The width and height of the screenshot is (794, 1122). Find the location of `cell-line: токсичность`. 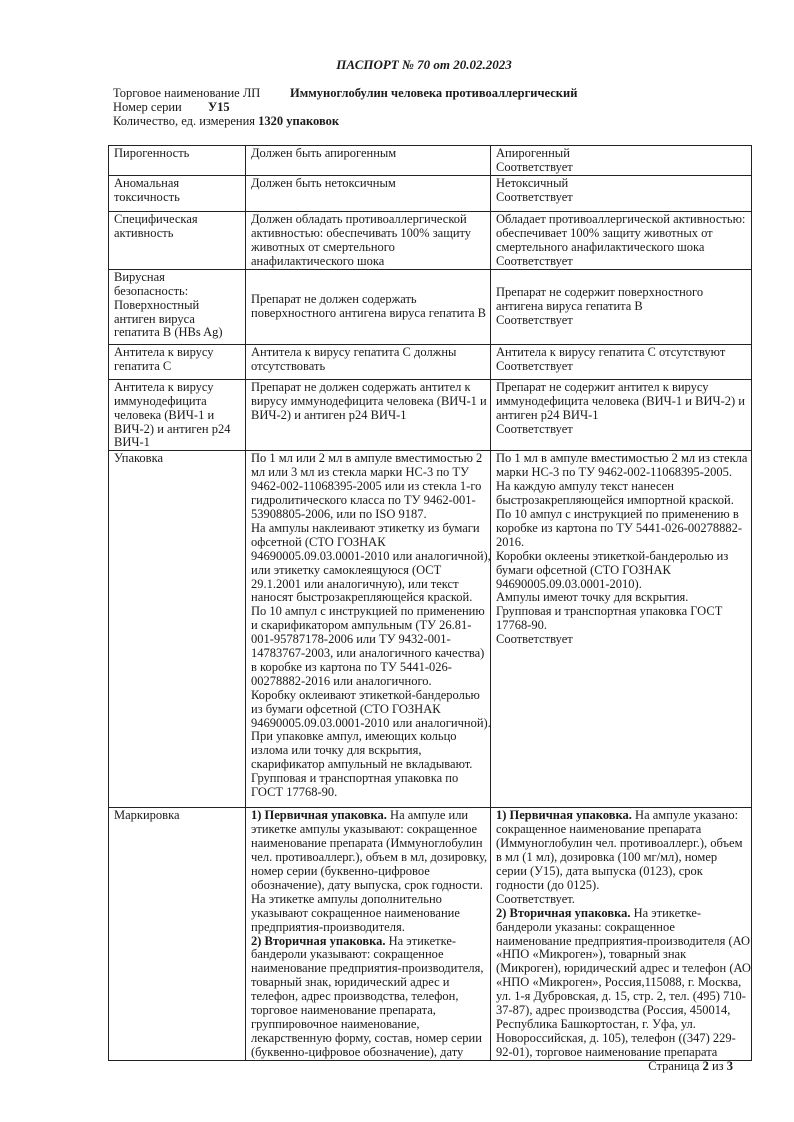

cell-line: токсичность is located at coordinates (147, 196).